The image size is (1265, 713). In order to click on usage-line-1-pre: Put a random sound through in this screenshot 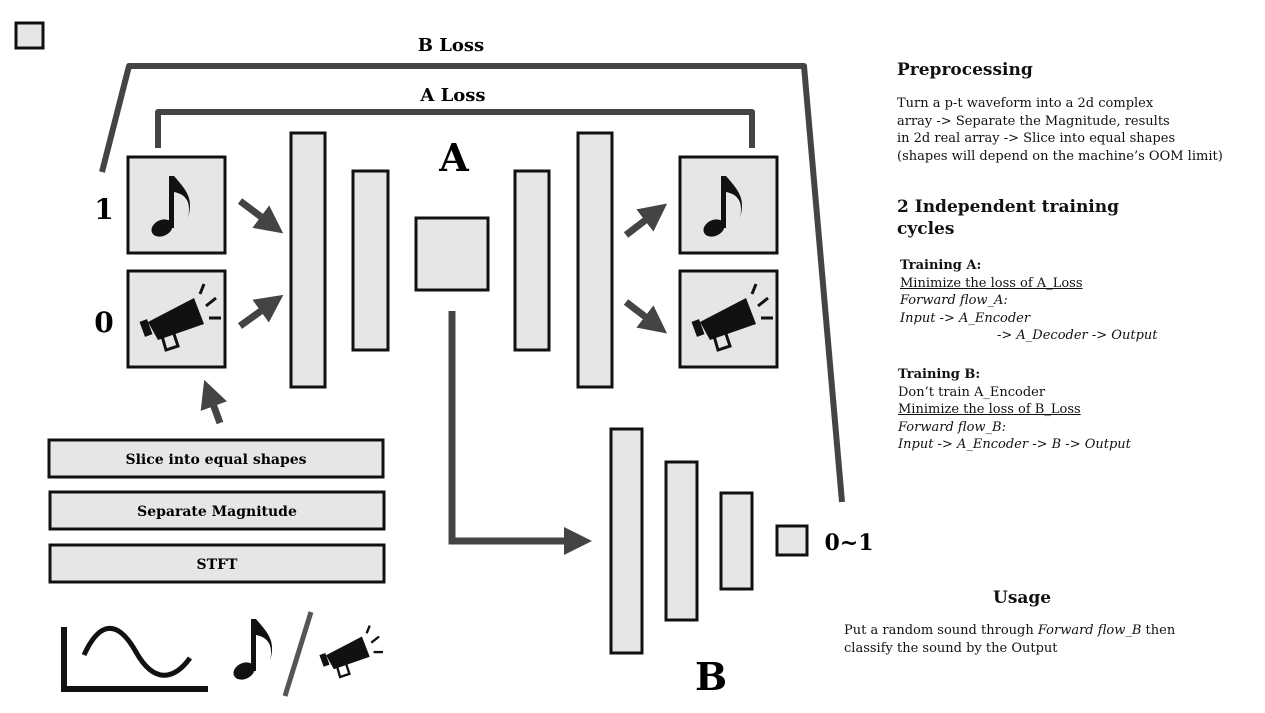, I will do `click(941, 630)`.